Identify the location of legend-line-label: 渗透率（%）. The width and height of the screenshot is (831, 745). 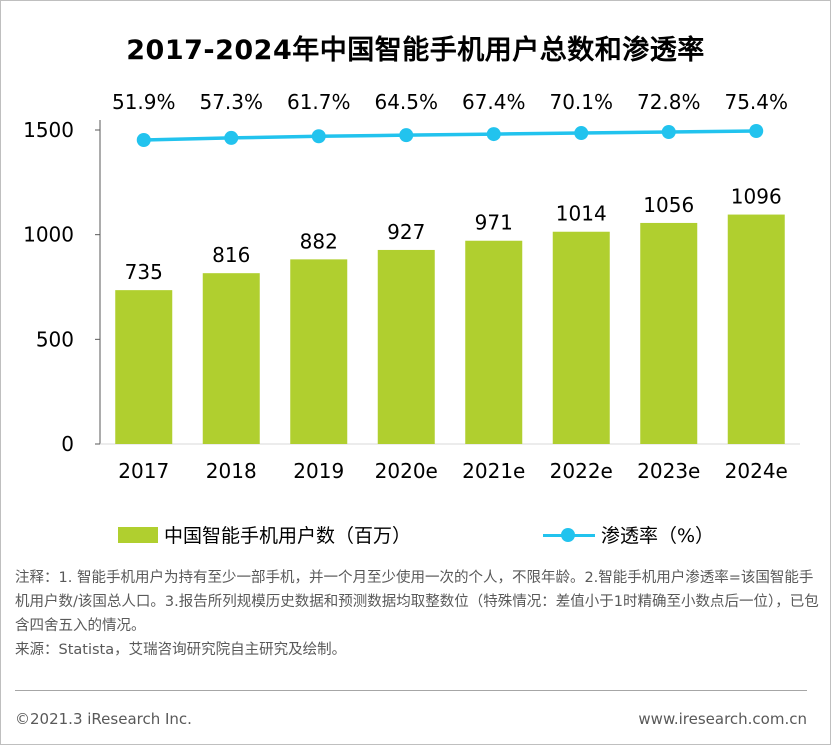
(658, 536).